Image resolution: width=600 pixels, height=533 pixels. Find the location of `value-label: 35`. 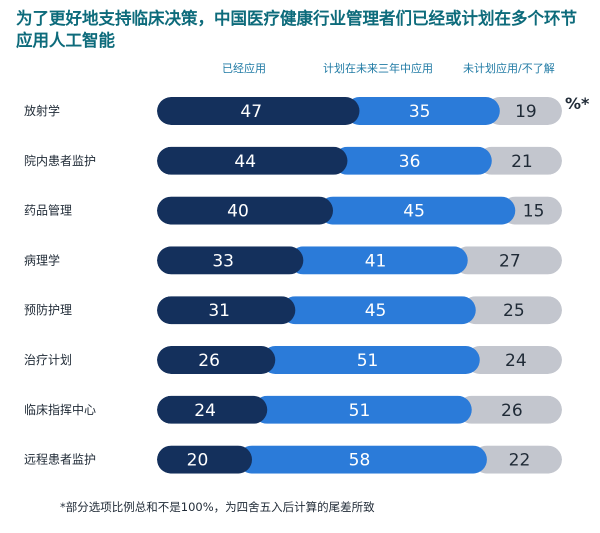

value-label: 35 is located at coordinates (420, 112).